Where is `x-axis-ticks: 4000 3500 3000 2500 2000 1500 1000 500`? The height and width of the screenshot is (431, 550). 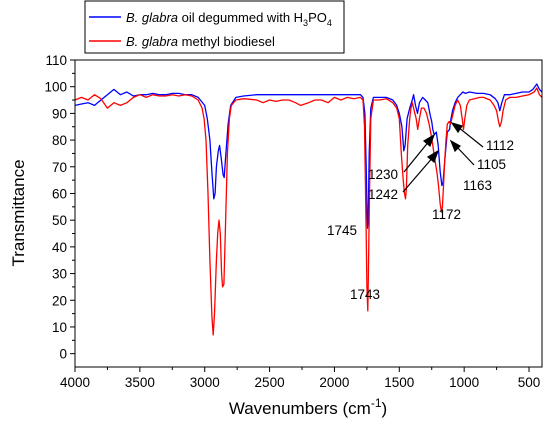
x-axis-ticks: 4000 3500 3000 2500 2000 1500 1000 500 is located at coordinates (300, 378).